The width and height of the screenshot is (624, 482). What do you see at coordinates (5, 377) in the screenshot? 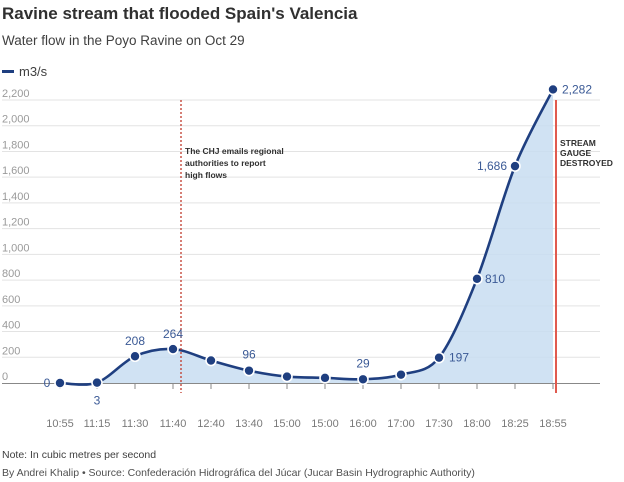
I see `y-tick-label: 0` at bounding box center [5, 377].